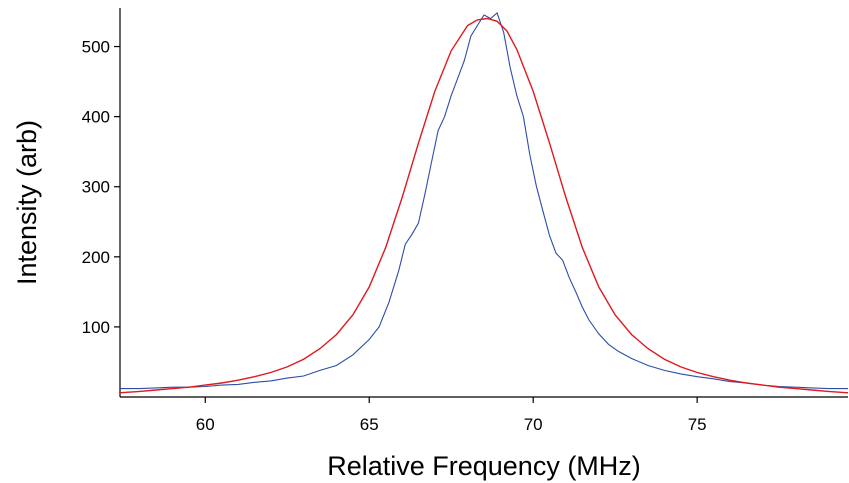 Image resolution: width=849 pixels, height=483 pixels. I want to click on y-tick-label: 300, so click(96, 187).